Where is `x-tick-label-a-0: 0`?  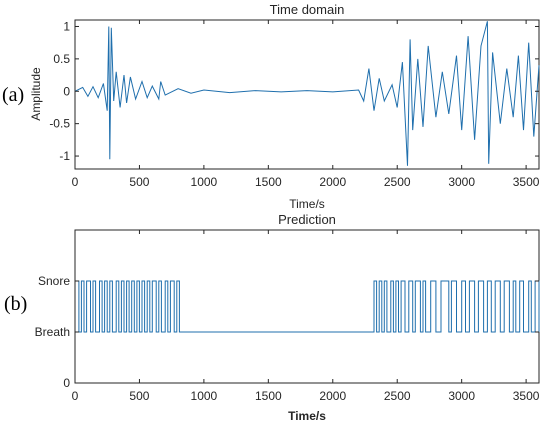
x-tick-label-a-0: 0 is located at coordinates (75, 182).